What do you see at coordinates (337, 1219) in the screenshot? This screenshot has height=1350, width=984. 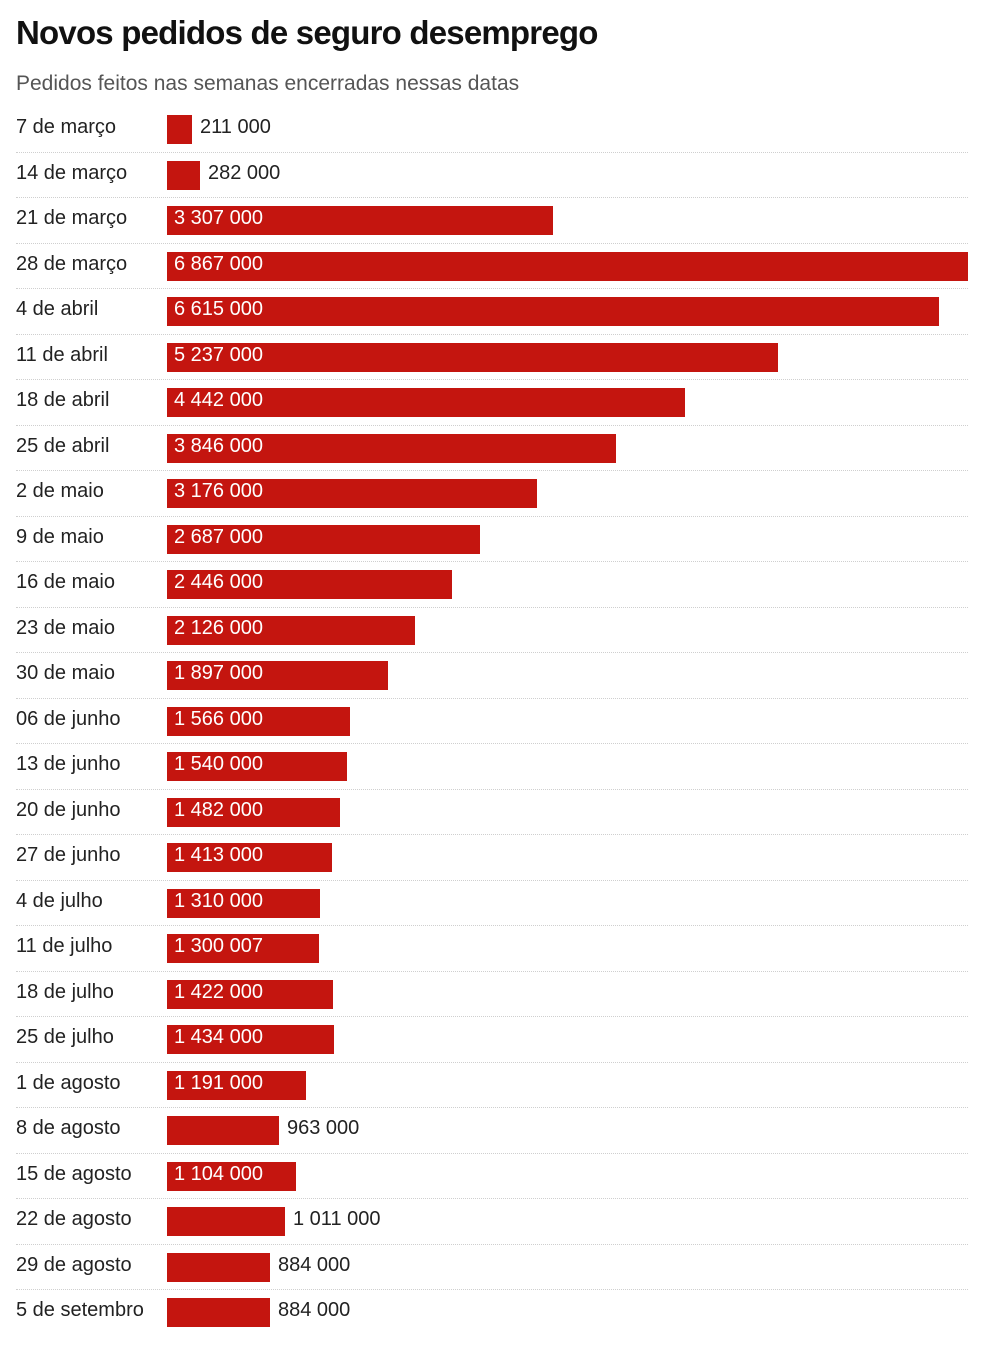 I see `value-label: 1 011 000` at bounding box center [337, 1219].